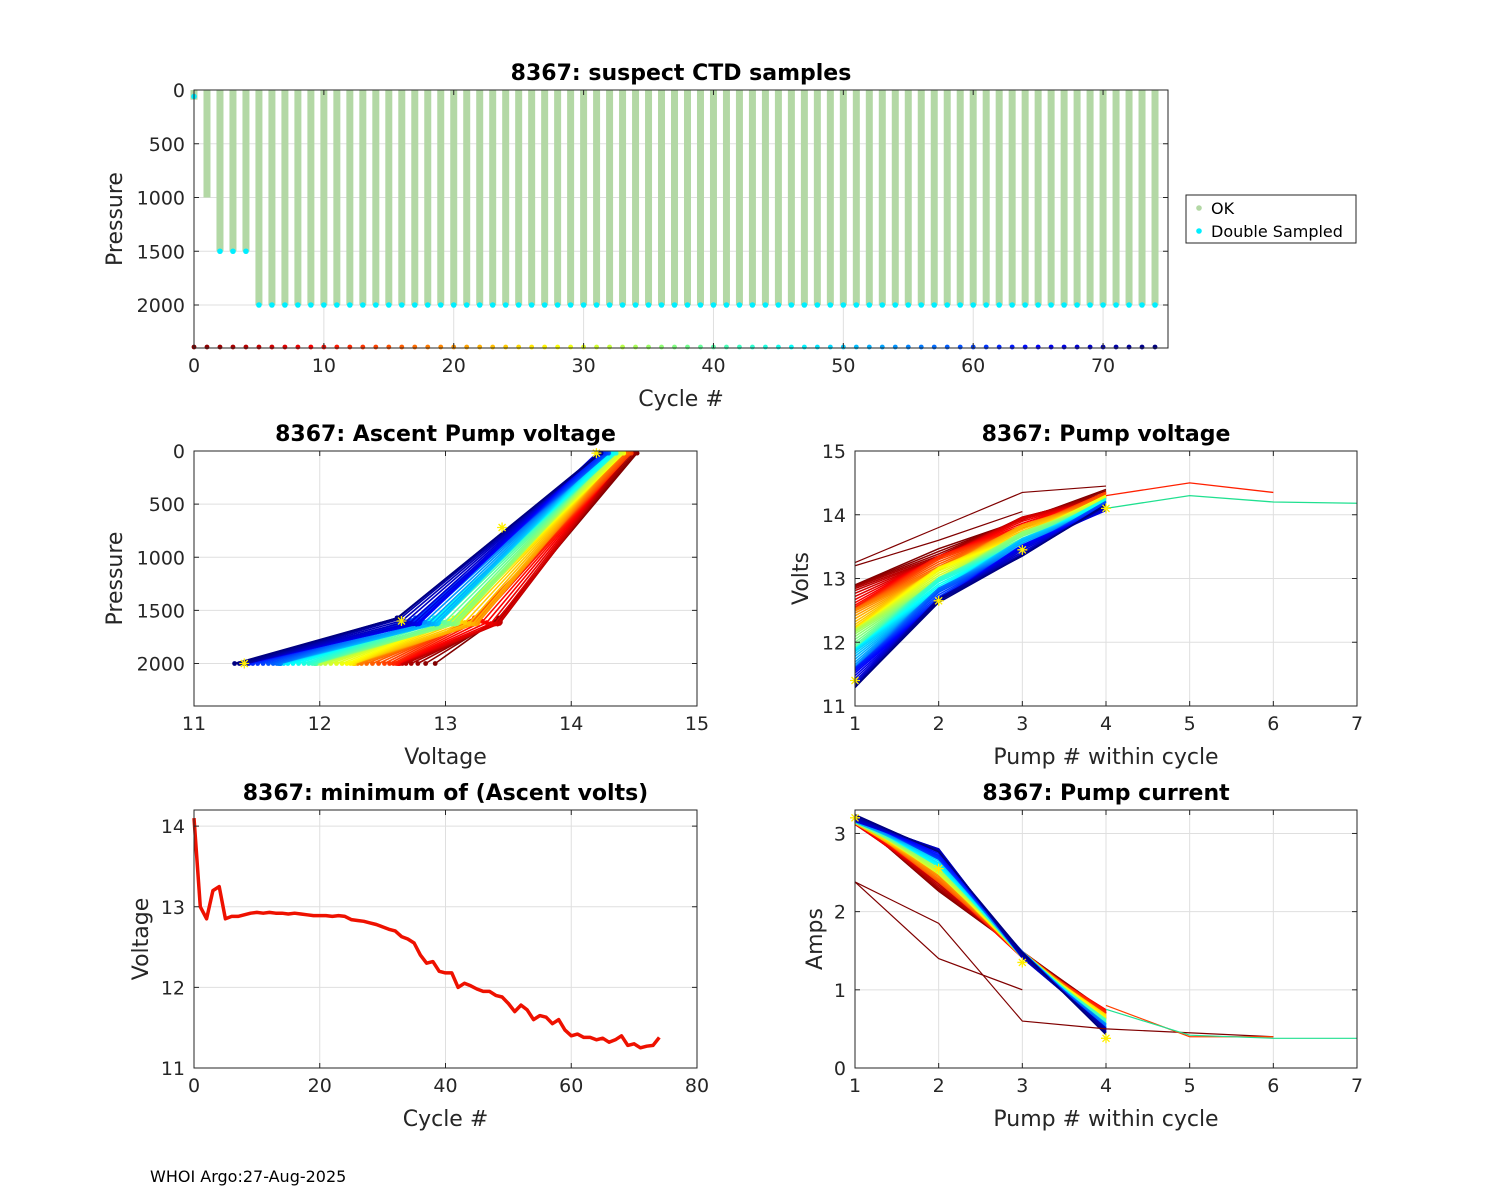 The height and width of the screenshot is (1200, 1500). Describe the element at coordinates (141, 939) in the screenshot. I see `y-axis-label: Voltage` at that location.